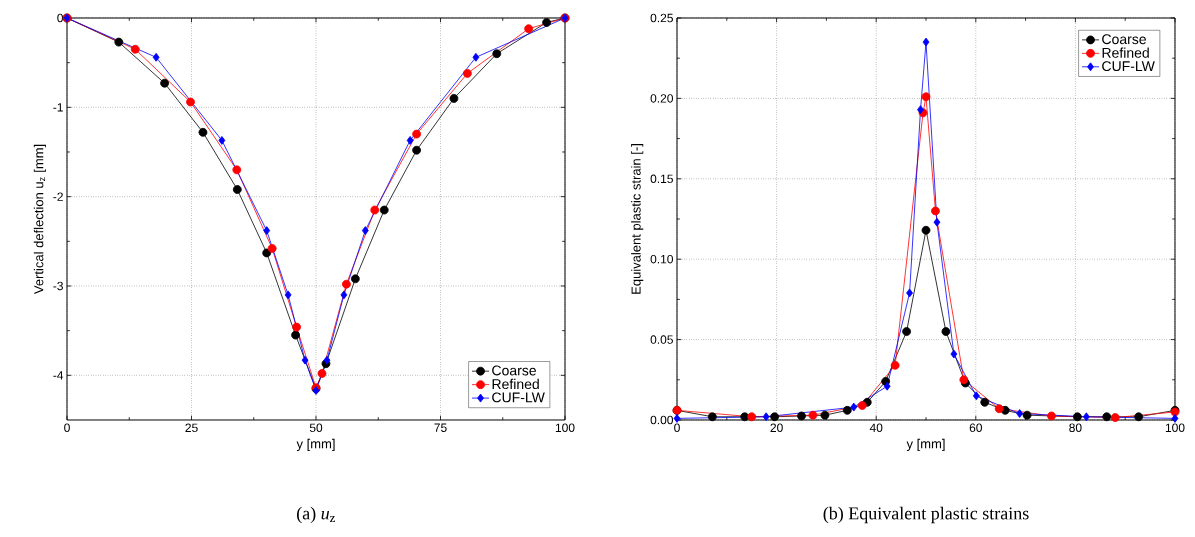 The width and height of the screenshot is (1195, 537). Describe the element at coordinates (58, 375) in the screenshot. I see `y-tick-label: -4` at that location.